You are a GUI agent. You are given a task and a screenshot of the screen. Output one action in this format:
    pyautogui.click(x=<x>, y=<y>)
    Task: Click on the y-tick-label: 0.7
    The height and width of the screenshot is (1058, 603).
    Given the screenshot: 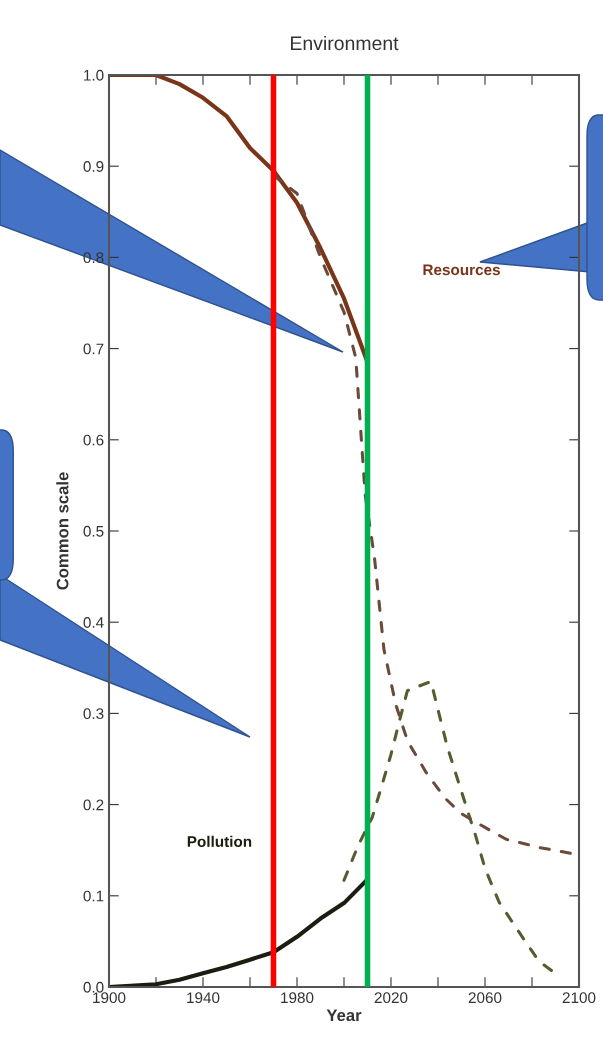 What is the action you would take?
    pyautogui.click(x=93, y=349)
    